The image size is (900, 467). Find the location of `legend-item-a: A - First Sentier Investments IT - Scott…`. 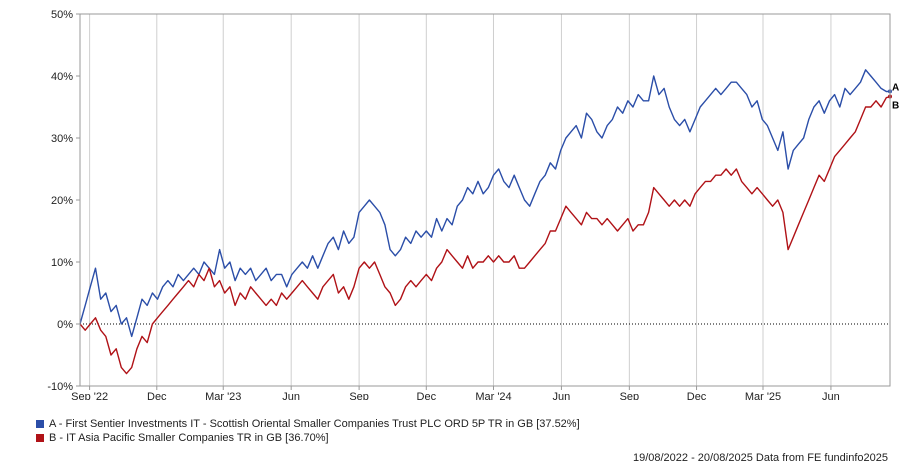

legend-item-a: A - First Sentier Investments IT - Scott… is located at coordinates (308, 424).